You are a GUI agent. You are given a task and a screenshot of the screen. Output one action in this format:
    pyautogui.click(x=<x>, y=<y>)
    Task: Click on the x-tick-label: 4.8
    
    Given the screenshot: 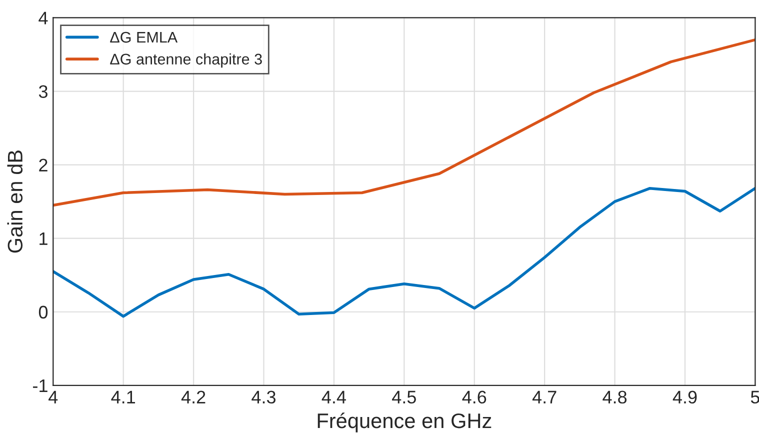 What is the action you would take?
    pyautogui.click(x=614, y=397)
    